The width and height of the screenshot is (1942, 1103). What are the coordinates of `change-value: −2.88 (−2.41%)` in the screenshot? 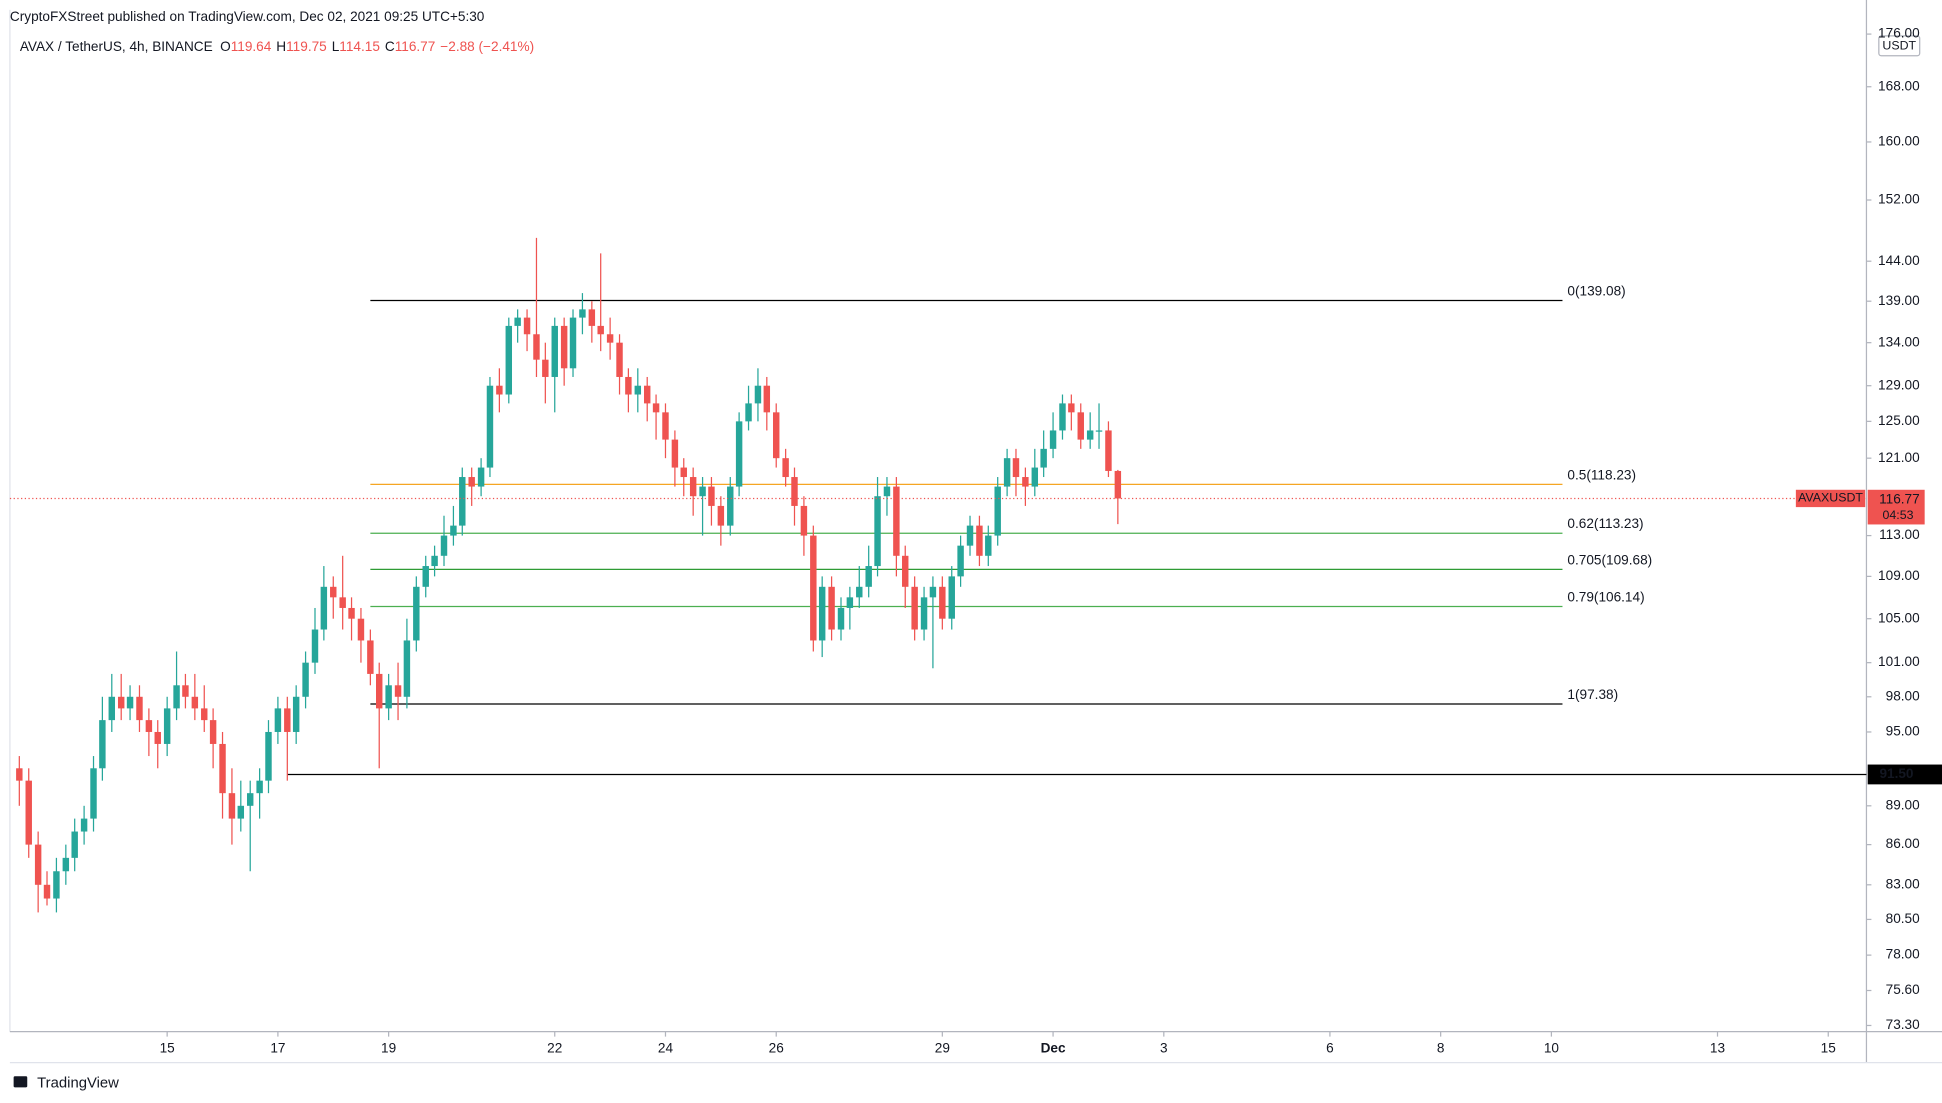 It's located at (487, 46).